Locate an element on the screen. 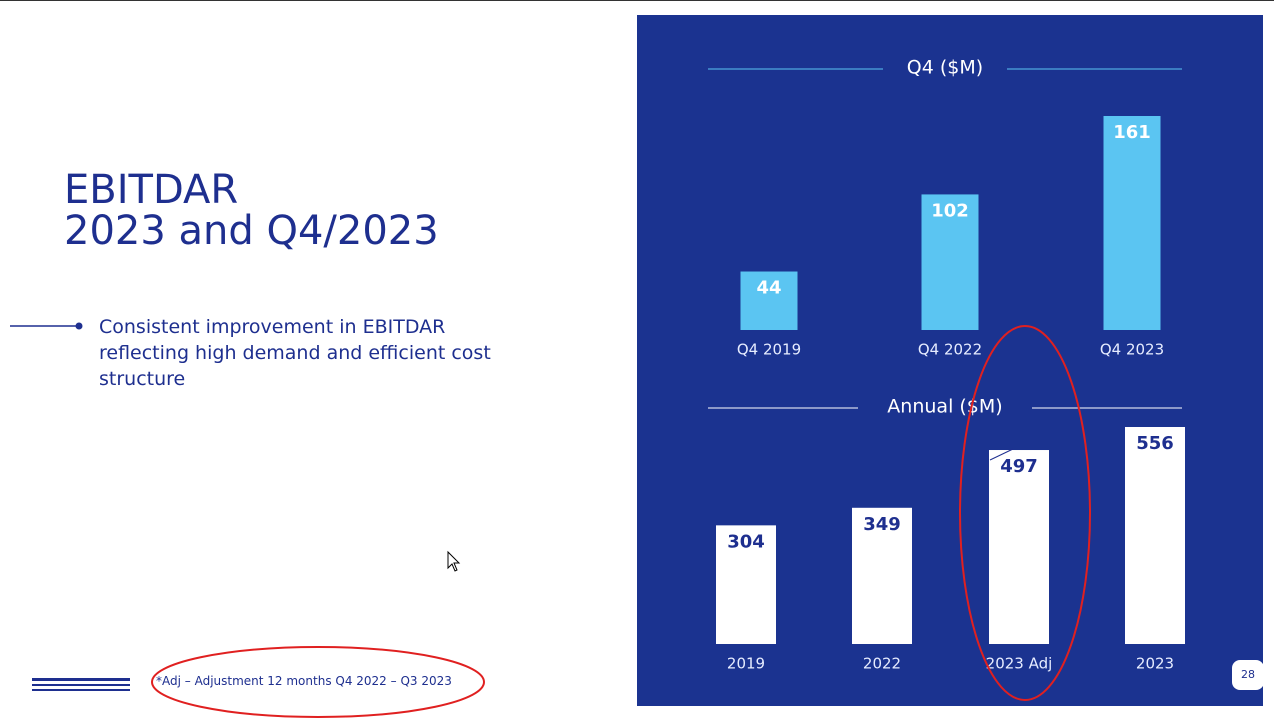 This screenshot has height=718, width=1274. title-line: 2023 and Q4/2023 is located at coordinates (251, 231).